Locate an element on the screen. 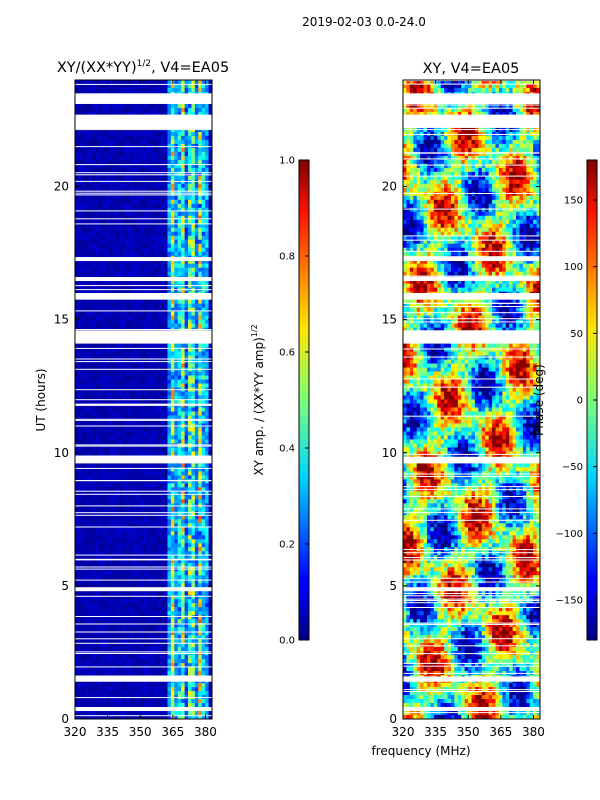 This screenshot has height=800, width=600. left-xtick-label: 335 is located at coordinates (107, 732).